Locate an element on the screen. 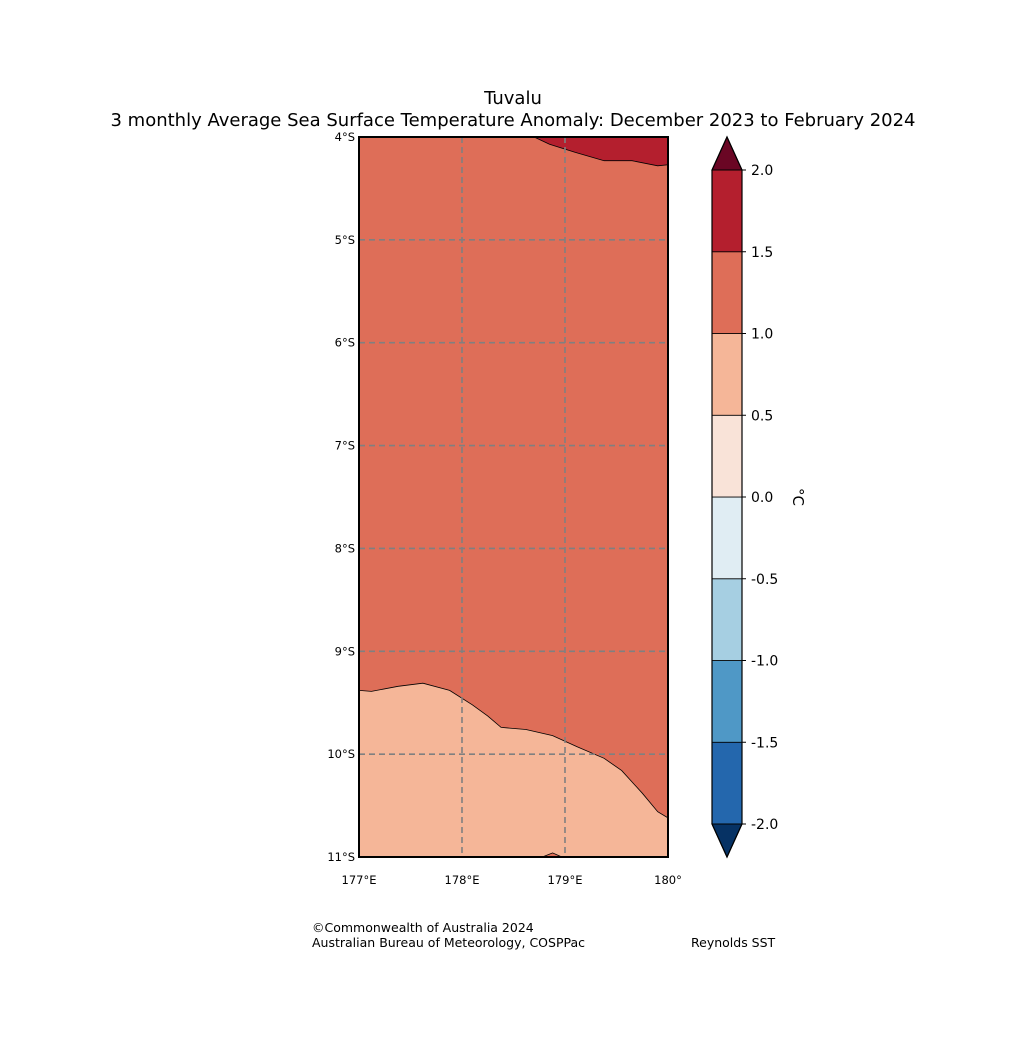 The width and height of the screenshot is (1026, 1052). latitude-tick-label: 6°S is located at coordinates (345, 343).